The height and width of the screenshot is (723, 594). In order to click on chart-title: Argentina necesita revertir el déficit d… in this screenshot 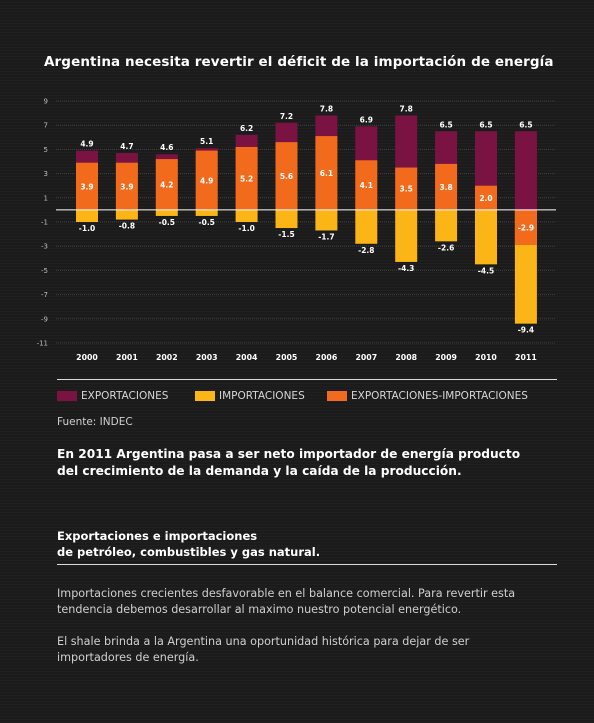, I will do `click(299, 62)`.